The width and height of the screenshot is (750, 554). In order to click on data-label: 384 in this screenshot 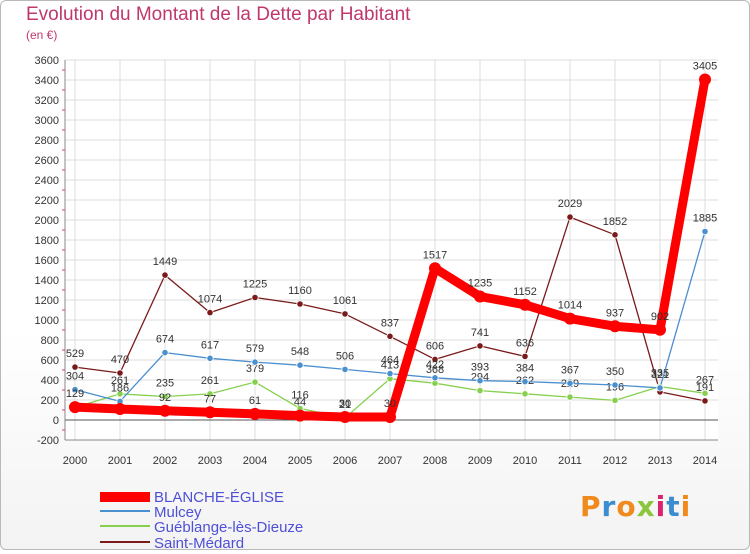, I will do `click(525, 369)`.